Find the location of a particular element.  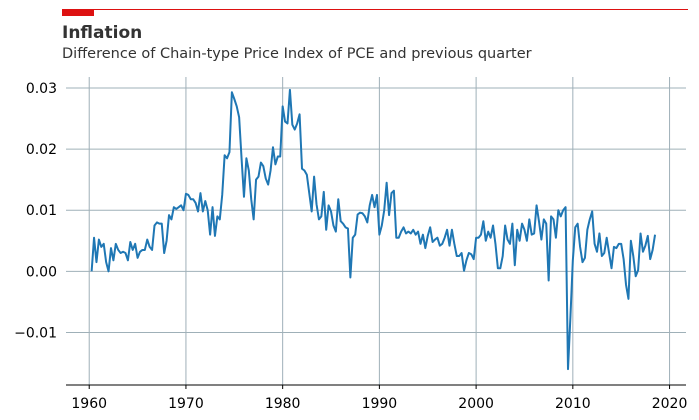

y-tick-label: −0.01 is located at coordinates (35, 333).